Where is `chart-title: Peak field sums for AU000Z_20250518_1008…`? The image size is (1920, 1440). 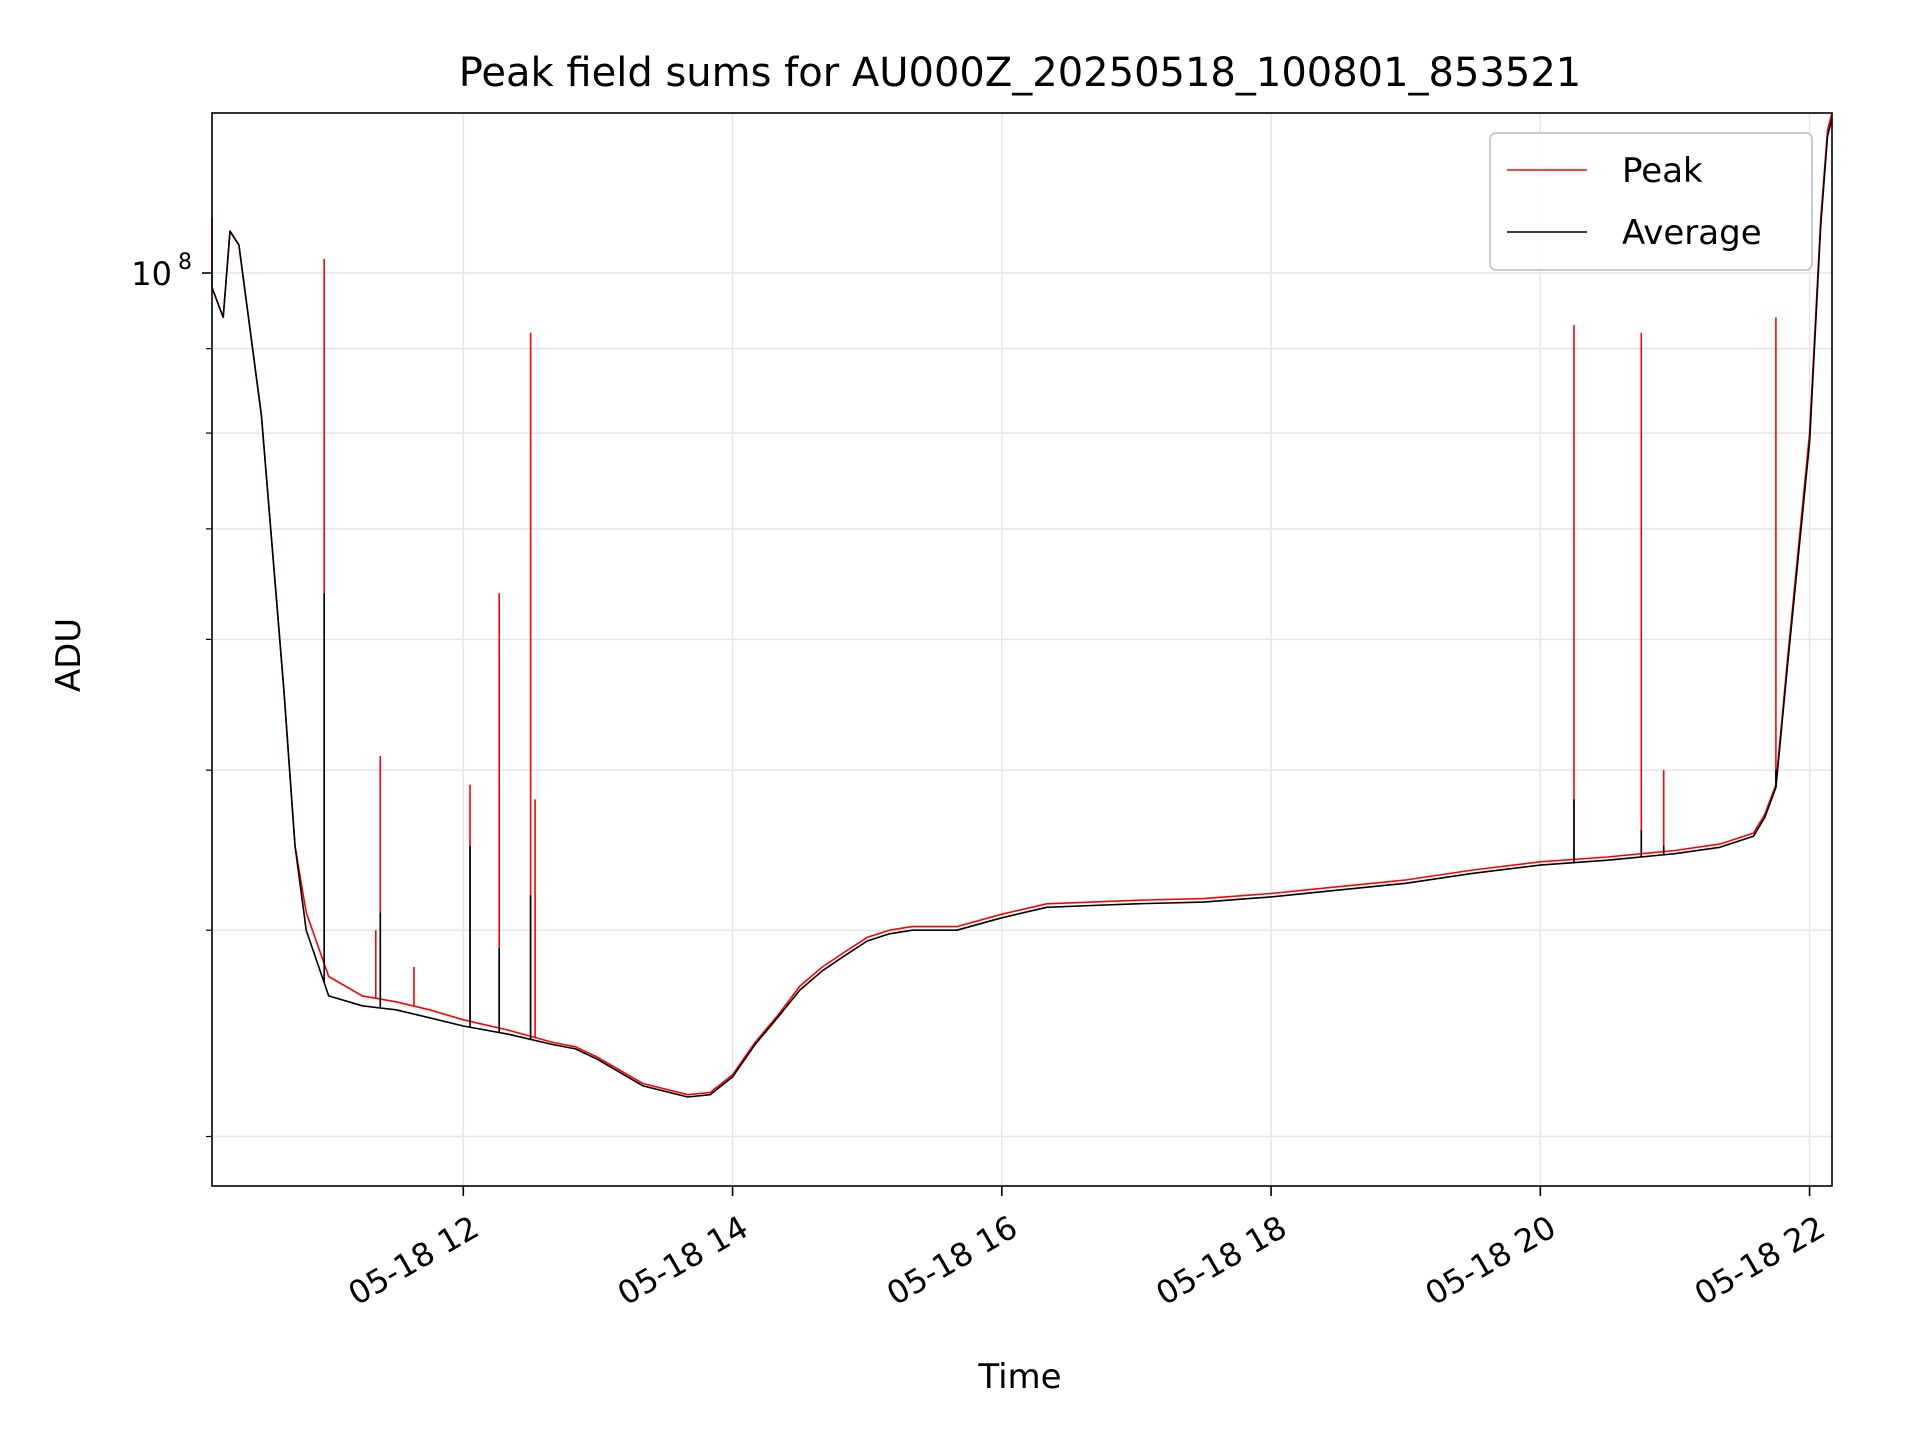
chart-title: Peak field sums for AU000Z_20250518_1008… is located at coordinates (1020, 73).